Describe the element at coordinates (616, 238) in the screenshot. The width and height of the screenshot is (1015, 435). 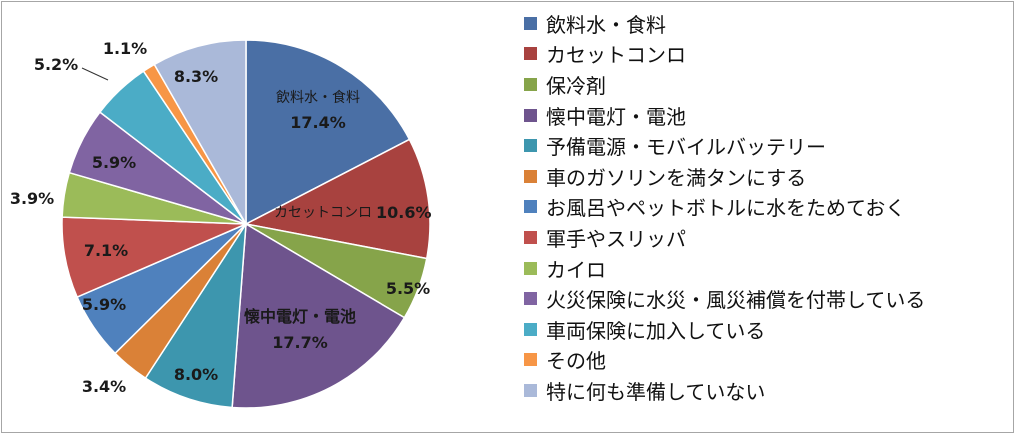
I see `legend-label: 軍手やスリッパ` at that location.